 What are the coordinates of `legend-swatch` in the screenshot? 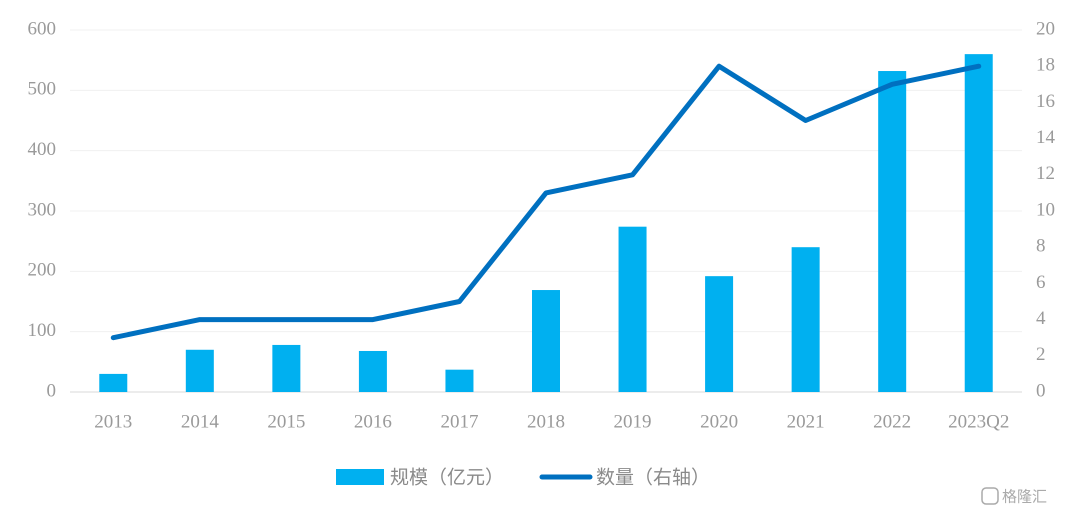 It's located at (360, 477).